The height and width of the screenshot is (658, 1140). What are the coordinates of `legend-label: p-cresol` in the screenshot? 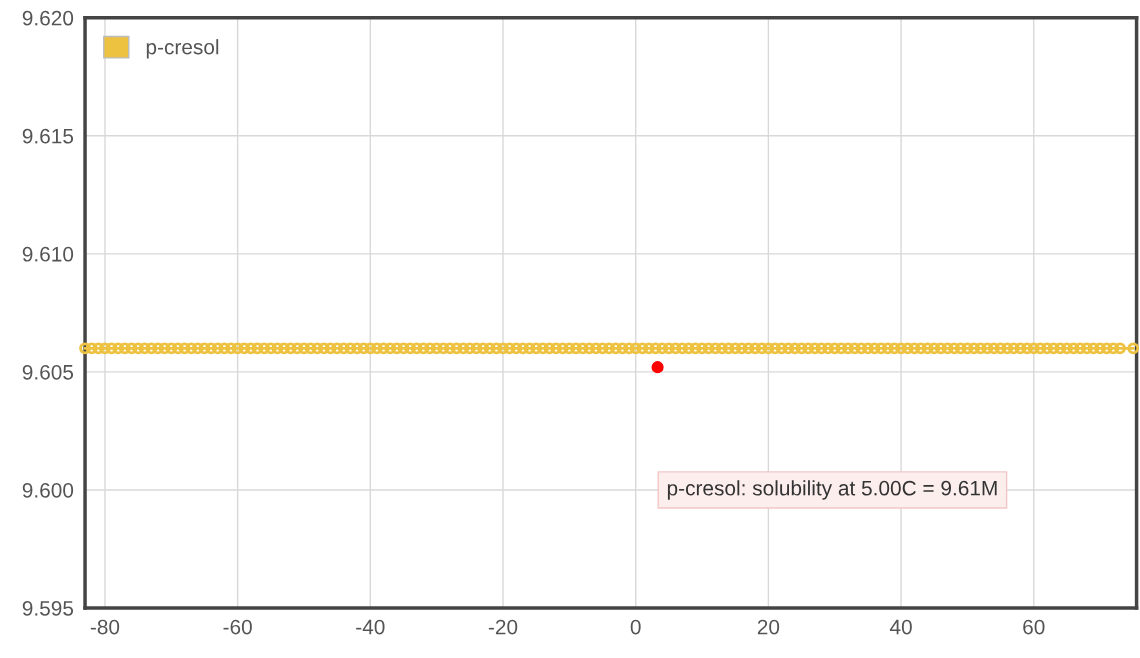 It's located at (182, 49).